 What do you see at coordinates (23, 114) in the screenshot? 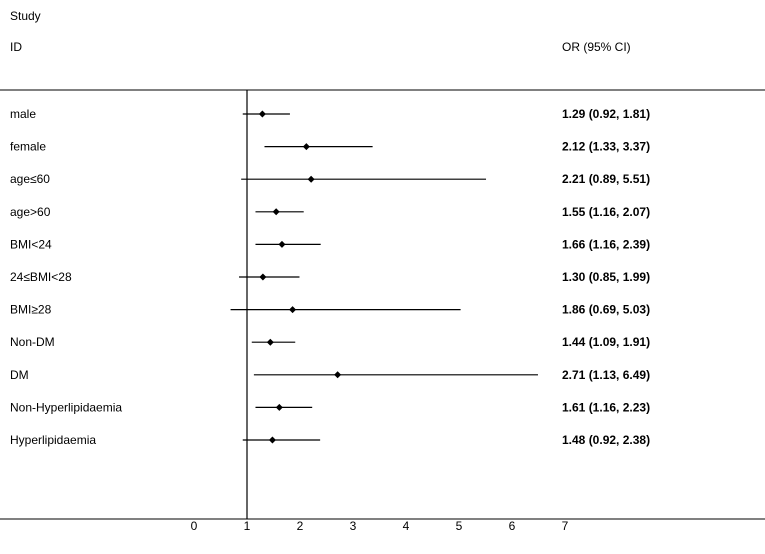
I see `row-label: male` at bounding box center [23, 114].